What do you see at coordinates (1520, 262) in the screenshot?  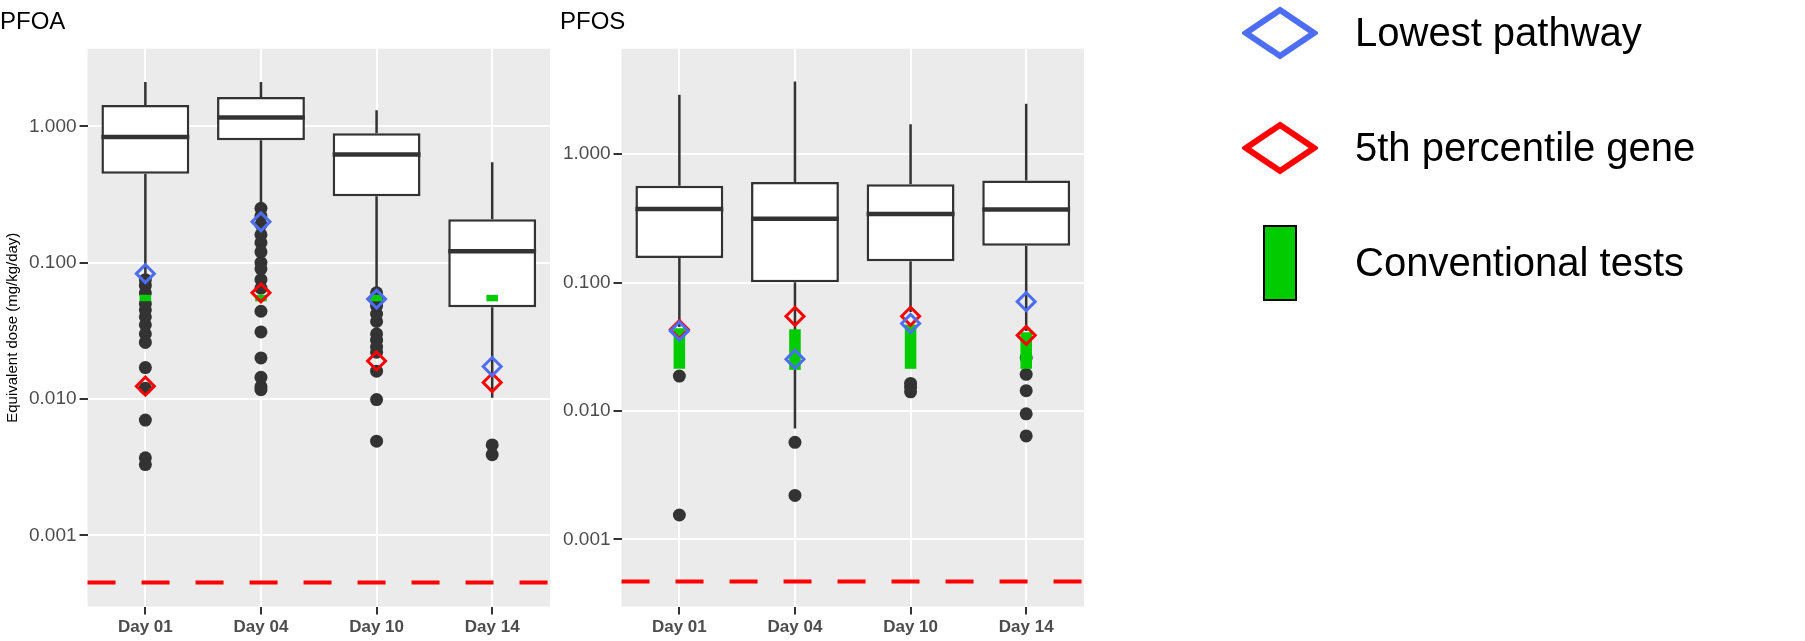 I see `legend-label: Conventional tests` at bounding box center [1520, 262].